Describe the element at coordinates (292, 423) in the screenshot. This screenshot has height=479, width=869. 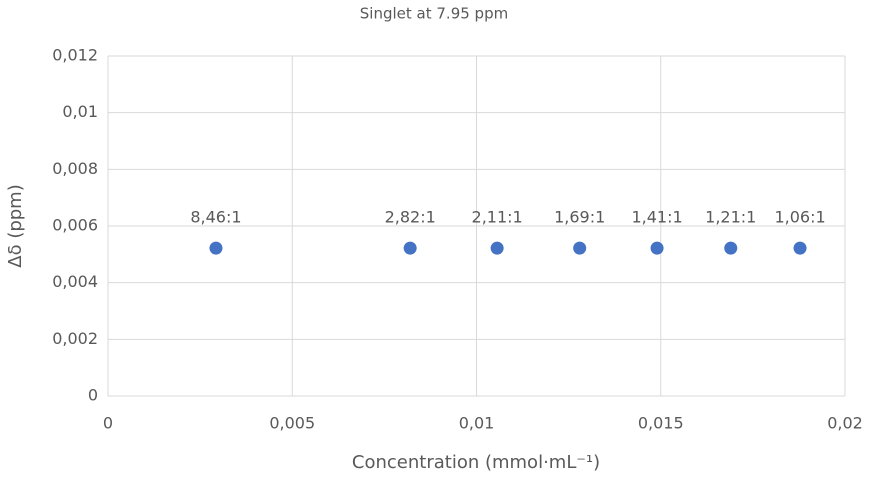
I see `x-tick-label: 0,005` at that location.